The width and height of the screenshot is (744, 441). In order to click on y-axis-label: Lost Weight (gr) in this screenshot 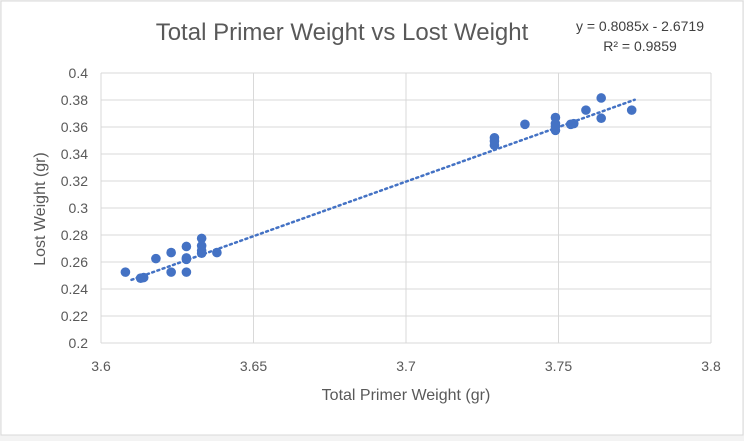, I will do `click(40, 209)`.